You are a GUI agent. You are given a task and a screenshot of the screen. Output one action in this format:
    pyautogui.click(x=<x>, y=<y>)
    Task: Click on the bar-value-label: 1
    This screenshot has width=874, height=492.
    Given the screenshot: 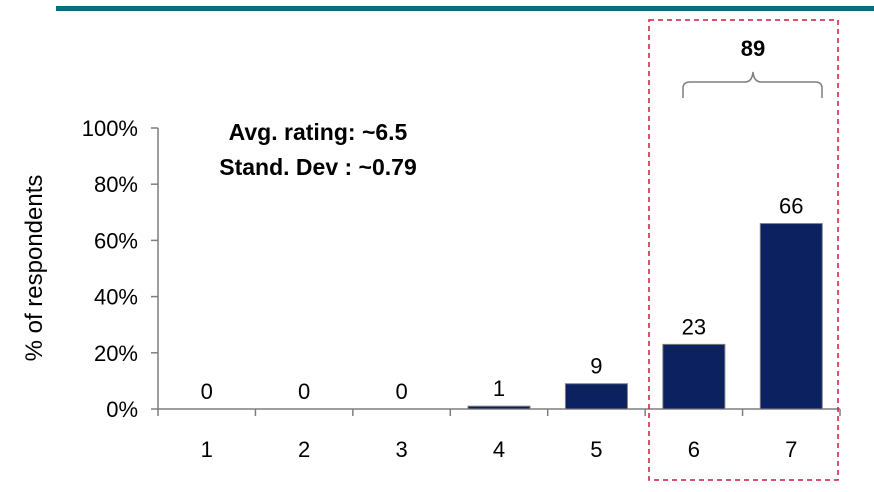 What is the action you would take?
    pyautogui.click(x=499, y=388)
    